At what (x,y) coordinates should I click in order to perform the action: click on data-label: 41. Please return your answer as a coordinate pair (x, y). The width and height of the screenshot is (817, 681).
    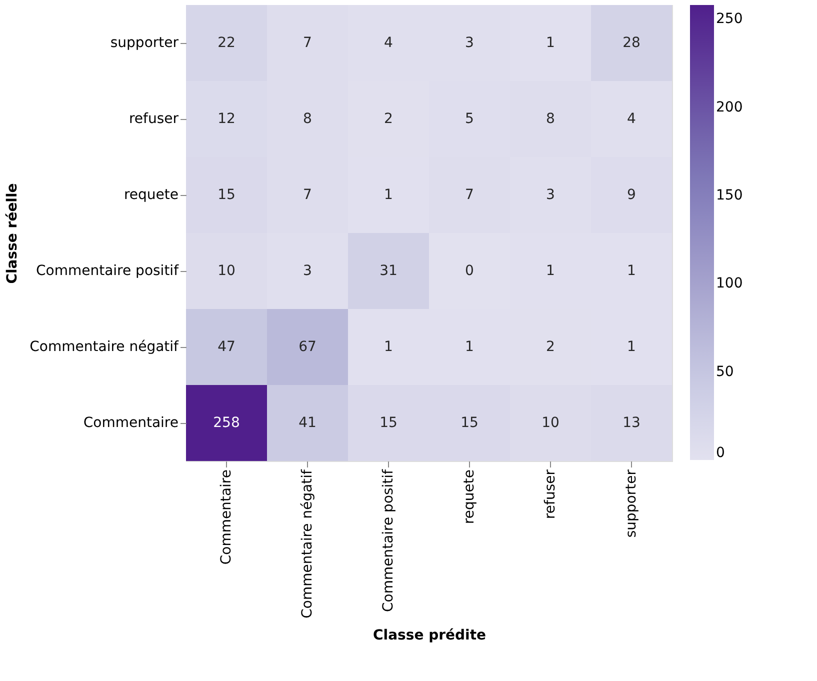
    Looking at the image, I should click on (307, 423).